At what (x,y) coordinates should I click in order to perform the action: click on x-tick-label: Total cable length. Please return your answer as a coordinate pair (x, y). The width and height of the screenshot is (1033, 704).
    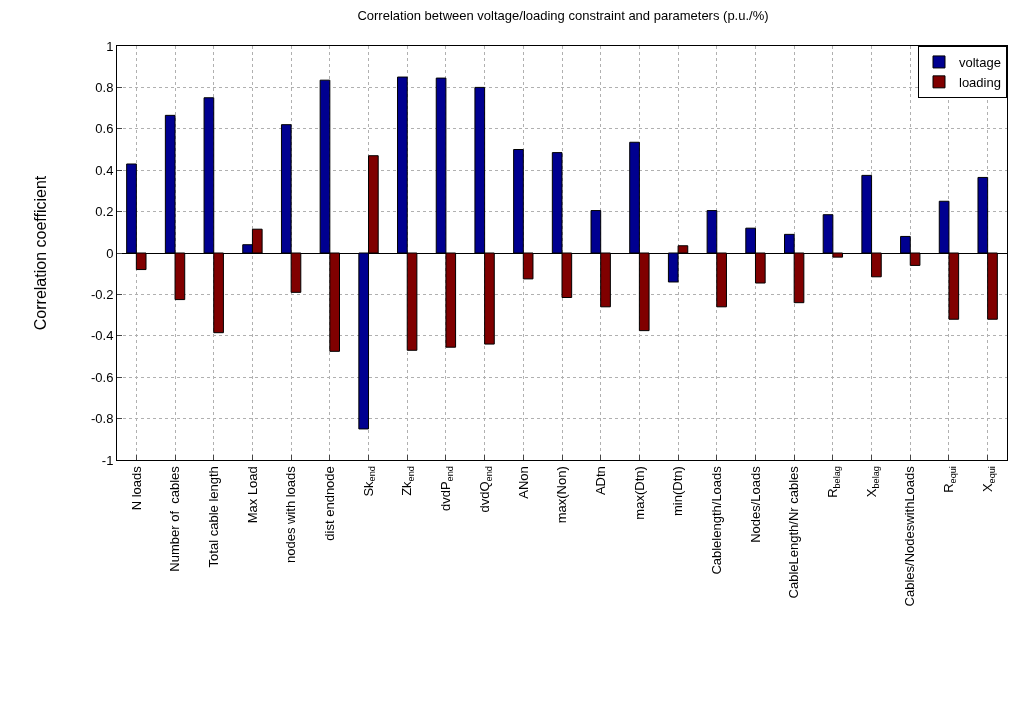
    Looking at the image, I should click on (213, 517).